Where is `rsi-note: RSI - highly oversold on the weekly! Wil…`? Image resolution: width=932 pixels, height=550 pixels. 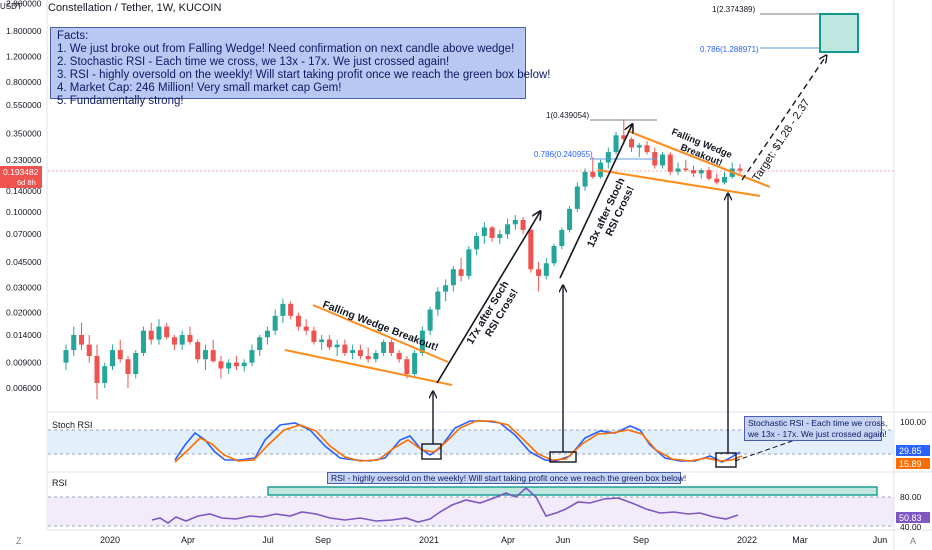 rsi-note: RSI - highly oversold on the weekly! Wil… is located at coordinates (506, 478).